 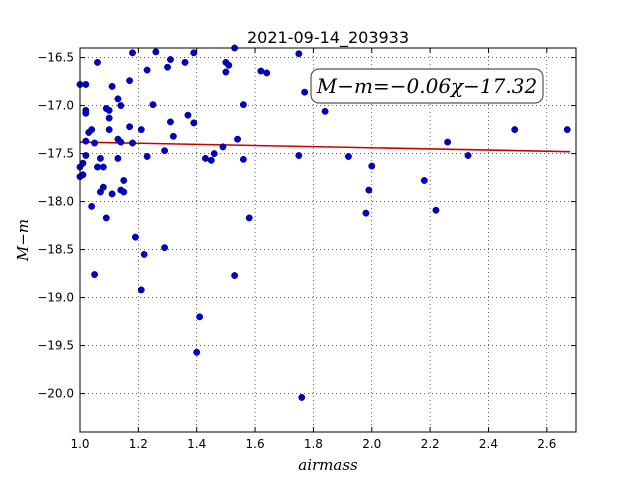 I want to click on fit-line, so click(x=325, y=147).